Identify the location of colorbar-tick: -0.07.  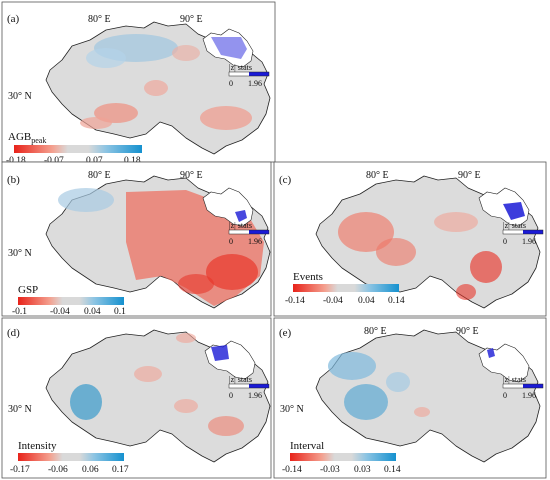
(54, 161).